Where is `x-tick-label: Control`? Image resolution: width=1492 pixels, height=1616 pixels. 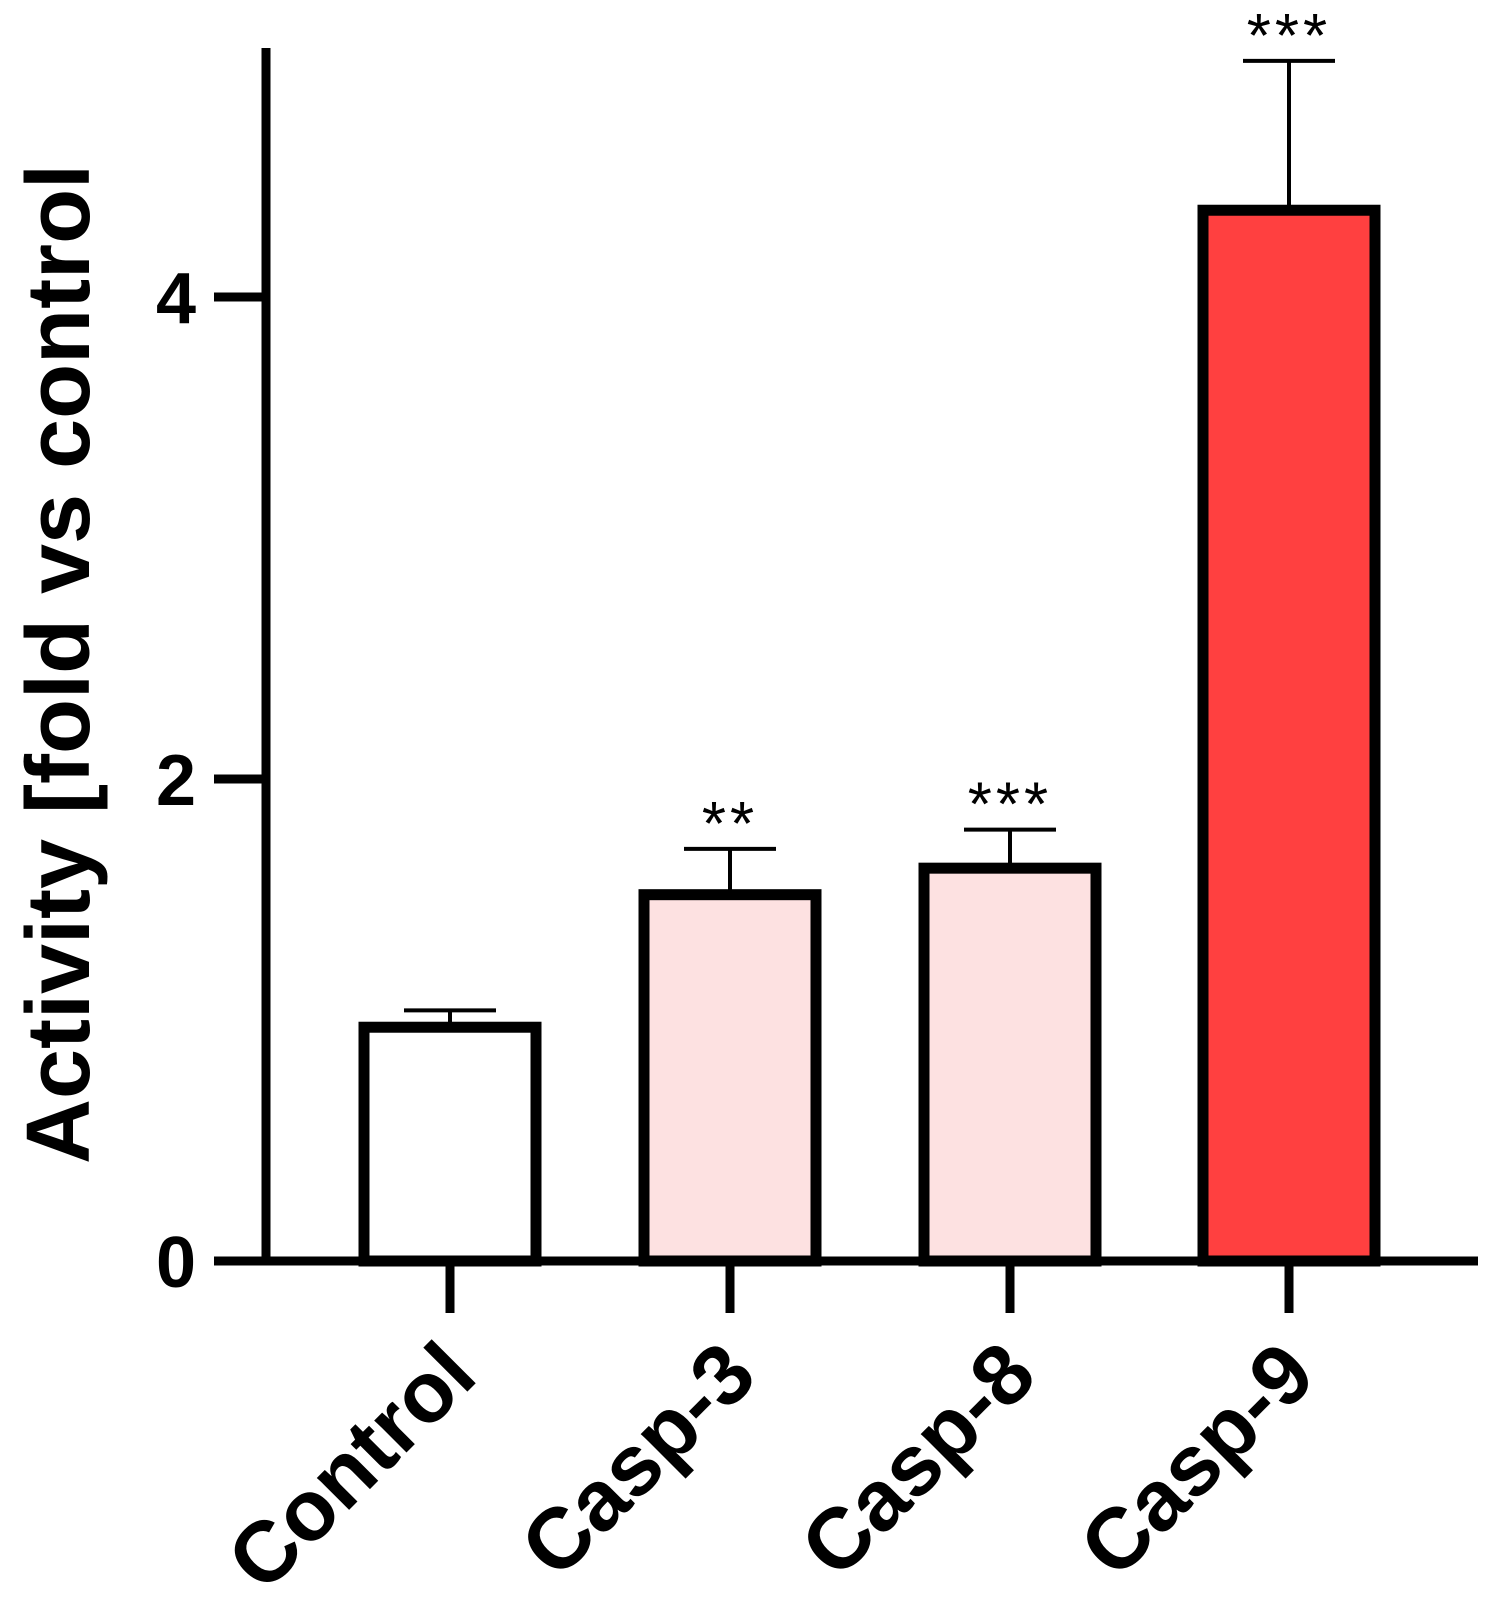
x-tick-label: Control is located at coordinates (351, 1467).